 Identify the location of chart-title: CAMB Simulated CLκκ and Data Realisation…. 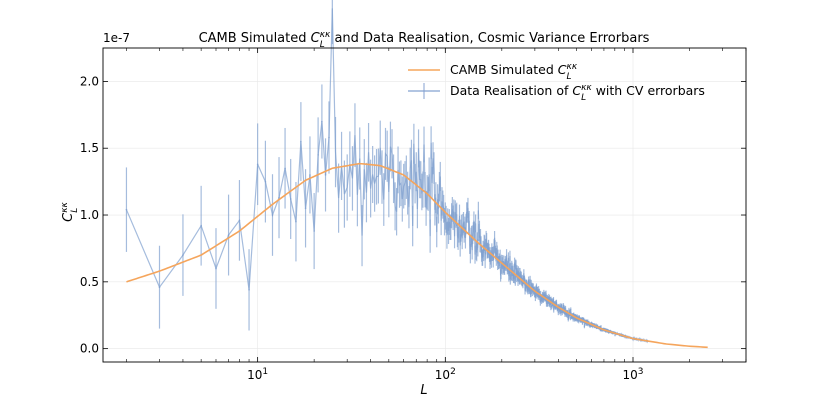
(424, 40).